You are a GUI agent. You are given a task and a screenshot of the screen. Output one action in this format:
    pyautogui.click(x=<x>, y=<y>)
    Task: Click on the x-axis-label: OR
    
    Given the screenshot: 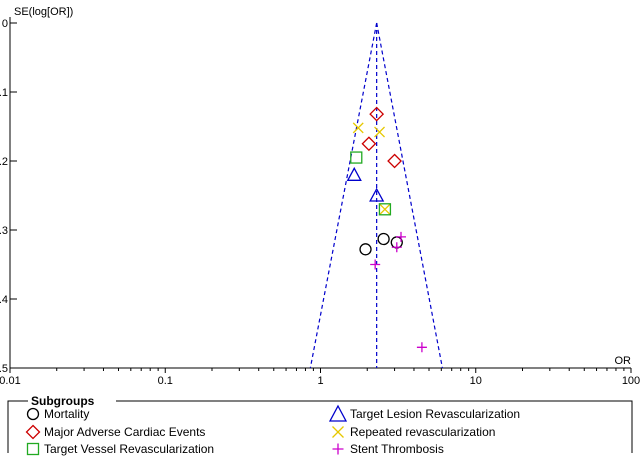 What is the action you would take?
    pyautogui.click(x=623, y=361)
    